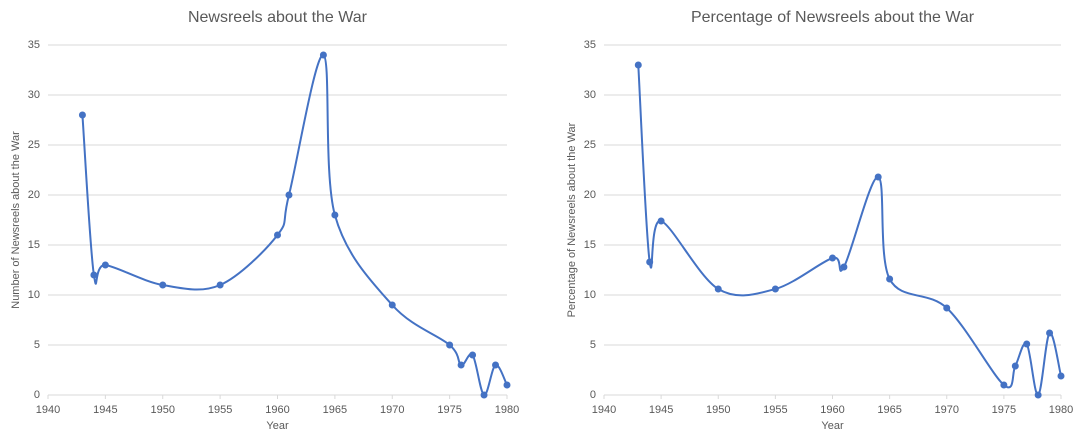  Describe the element at coordinates (278, 17) in the screenshot. I see `chart-title: Newsreels about the War` at that location.